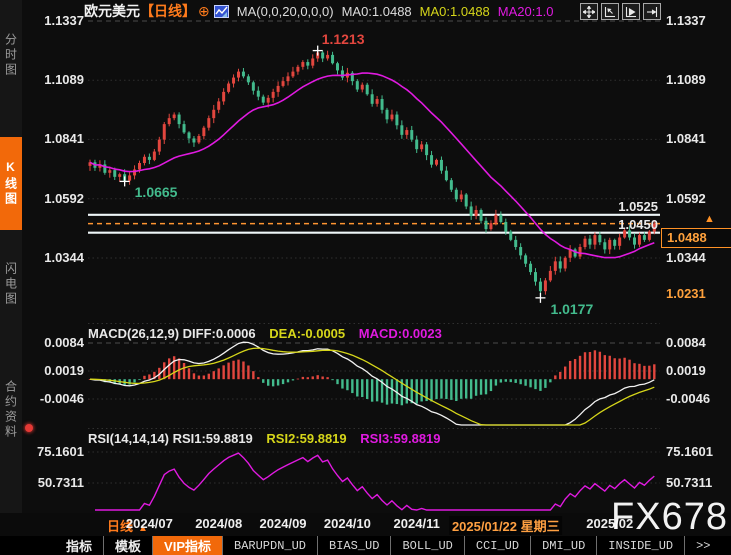 This screenshot has height=555, width=731. I want to click on selected-date-label: 2025/01/22 星期三, so click(505, 525).